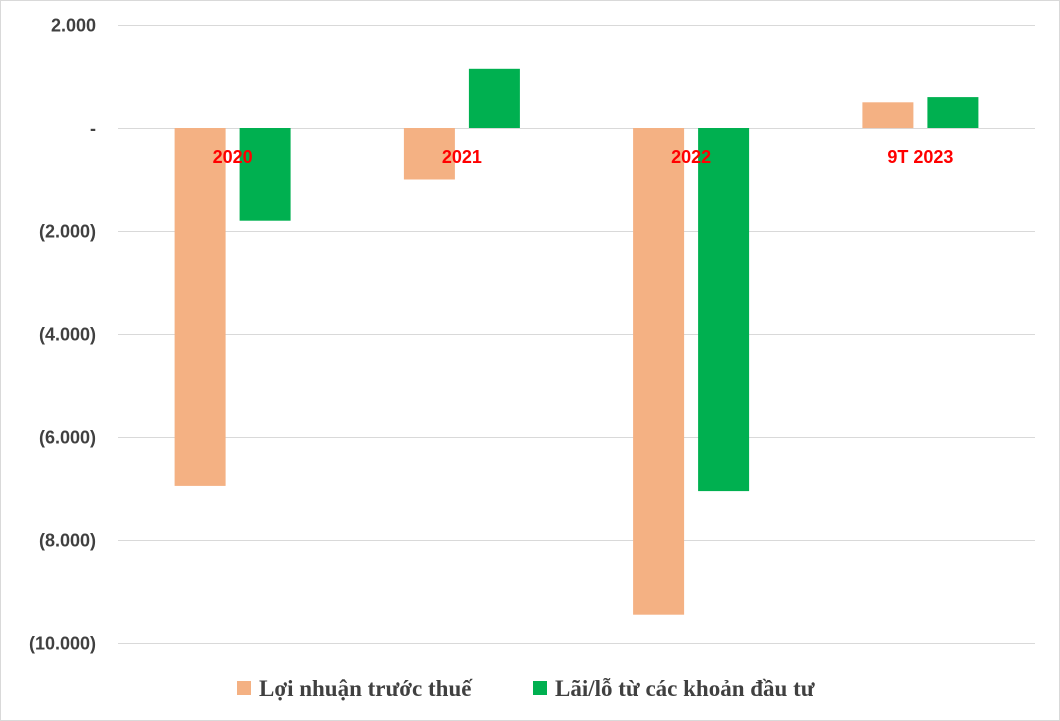 The image size is (1060, 721). I want to click on y-tick-label: 2.000, so click(73, 26).